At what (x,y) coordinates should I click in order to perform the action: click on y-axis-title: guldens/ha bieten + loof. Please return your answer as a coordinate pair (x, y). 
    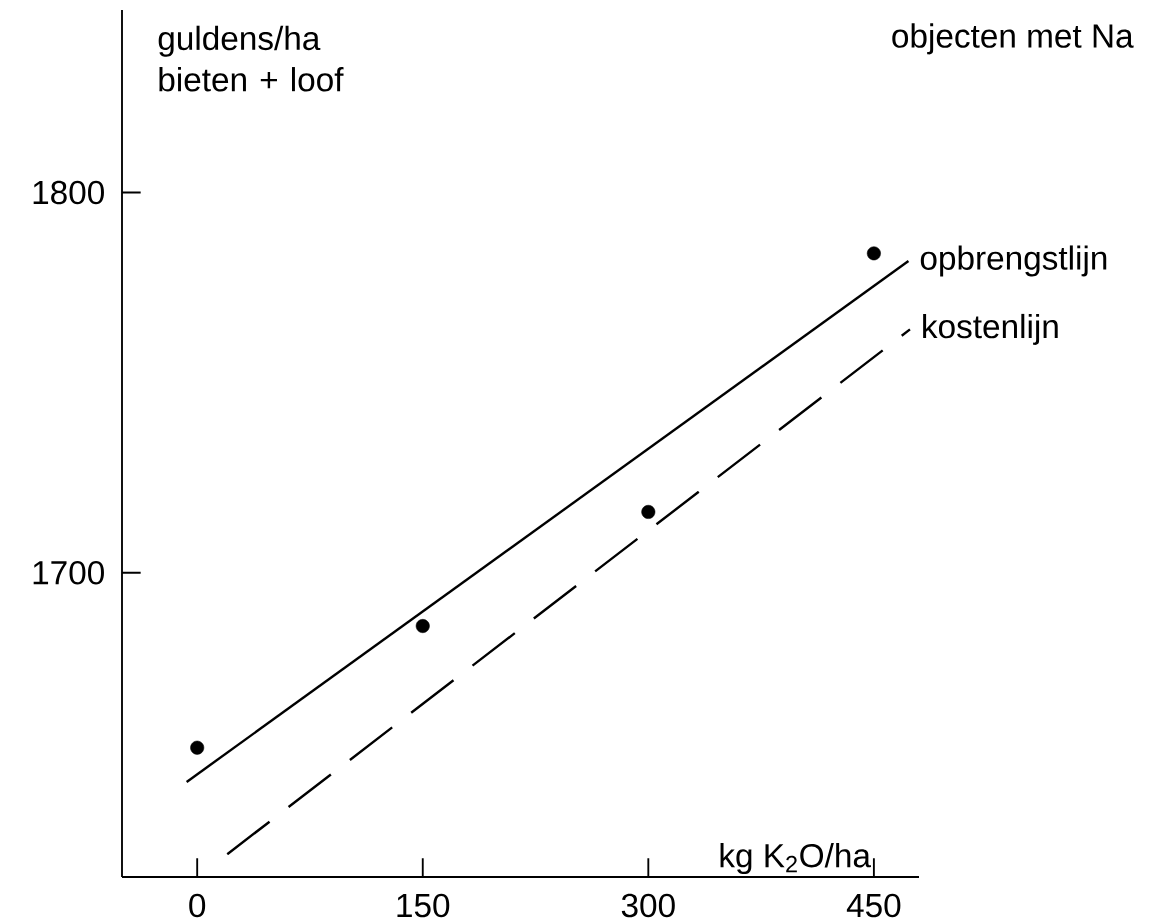
    Looking at the image, I should click on (251, 58).